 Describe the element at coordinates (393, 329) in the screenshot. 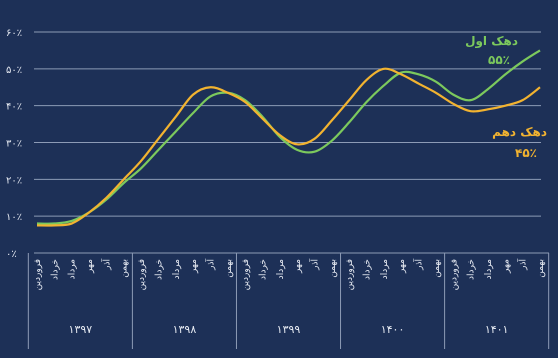

I see `year-label: ۱۴۰۰` at that location.